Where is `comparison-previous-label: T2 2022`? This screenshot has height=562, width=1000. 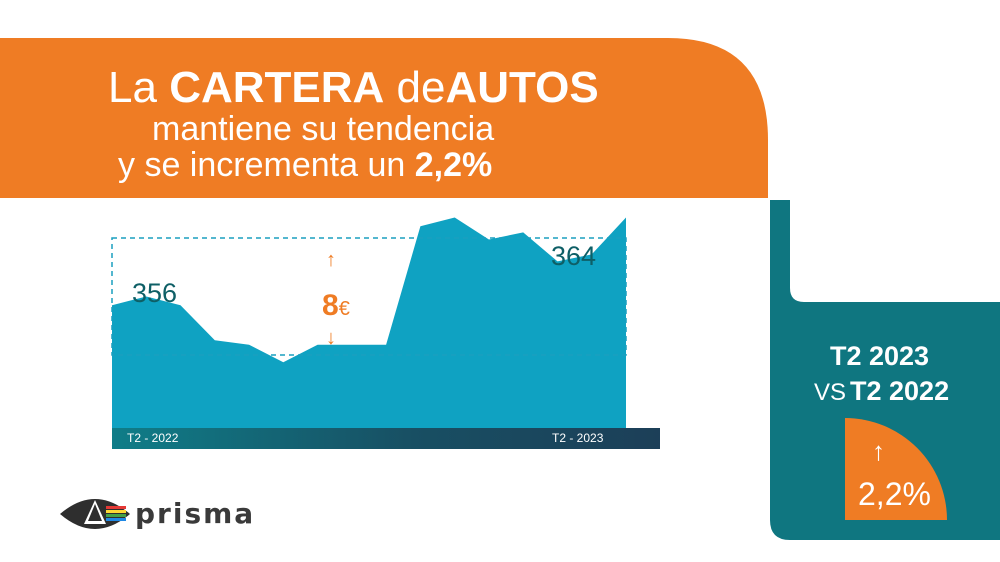
comparison-previous-label: T2 2022 is located at coordinates (900, 391).